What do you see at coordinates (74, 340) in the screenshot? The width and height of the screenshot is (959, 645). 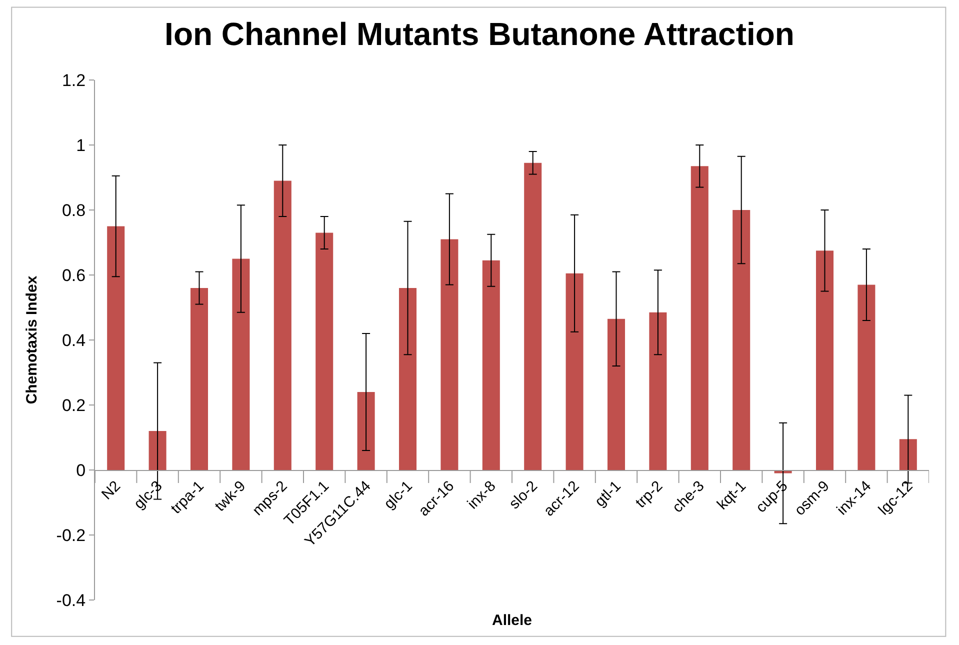 I see `y-tick-label: 0.4` at bounding box center [74, 340].